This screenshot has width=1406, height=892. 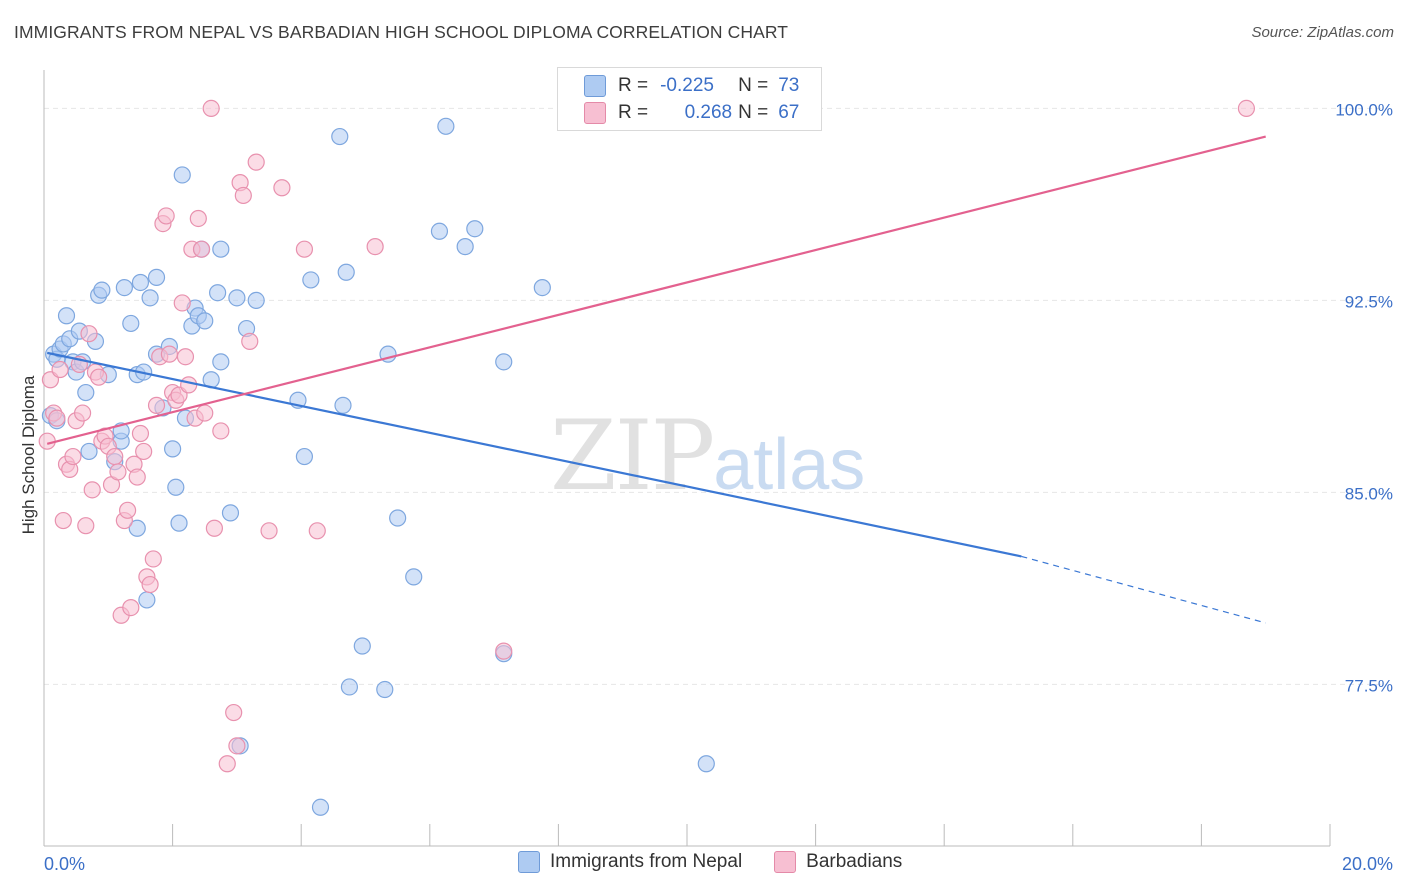 I want to click on legend-row-nepal: R = -0.225 N = 73, so click(x=691, y=86).